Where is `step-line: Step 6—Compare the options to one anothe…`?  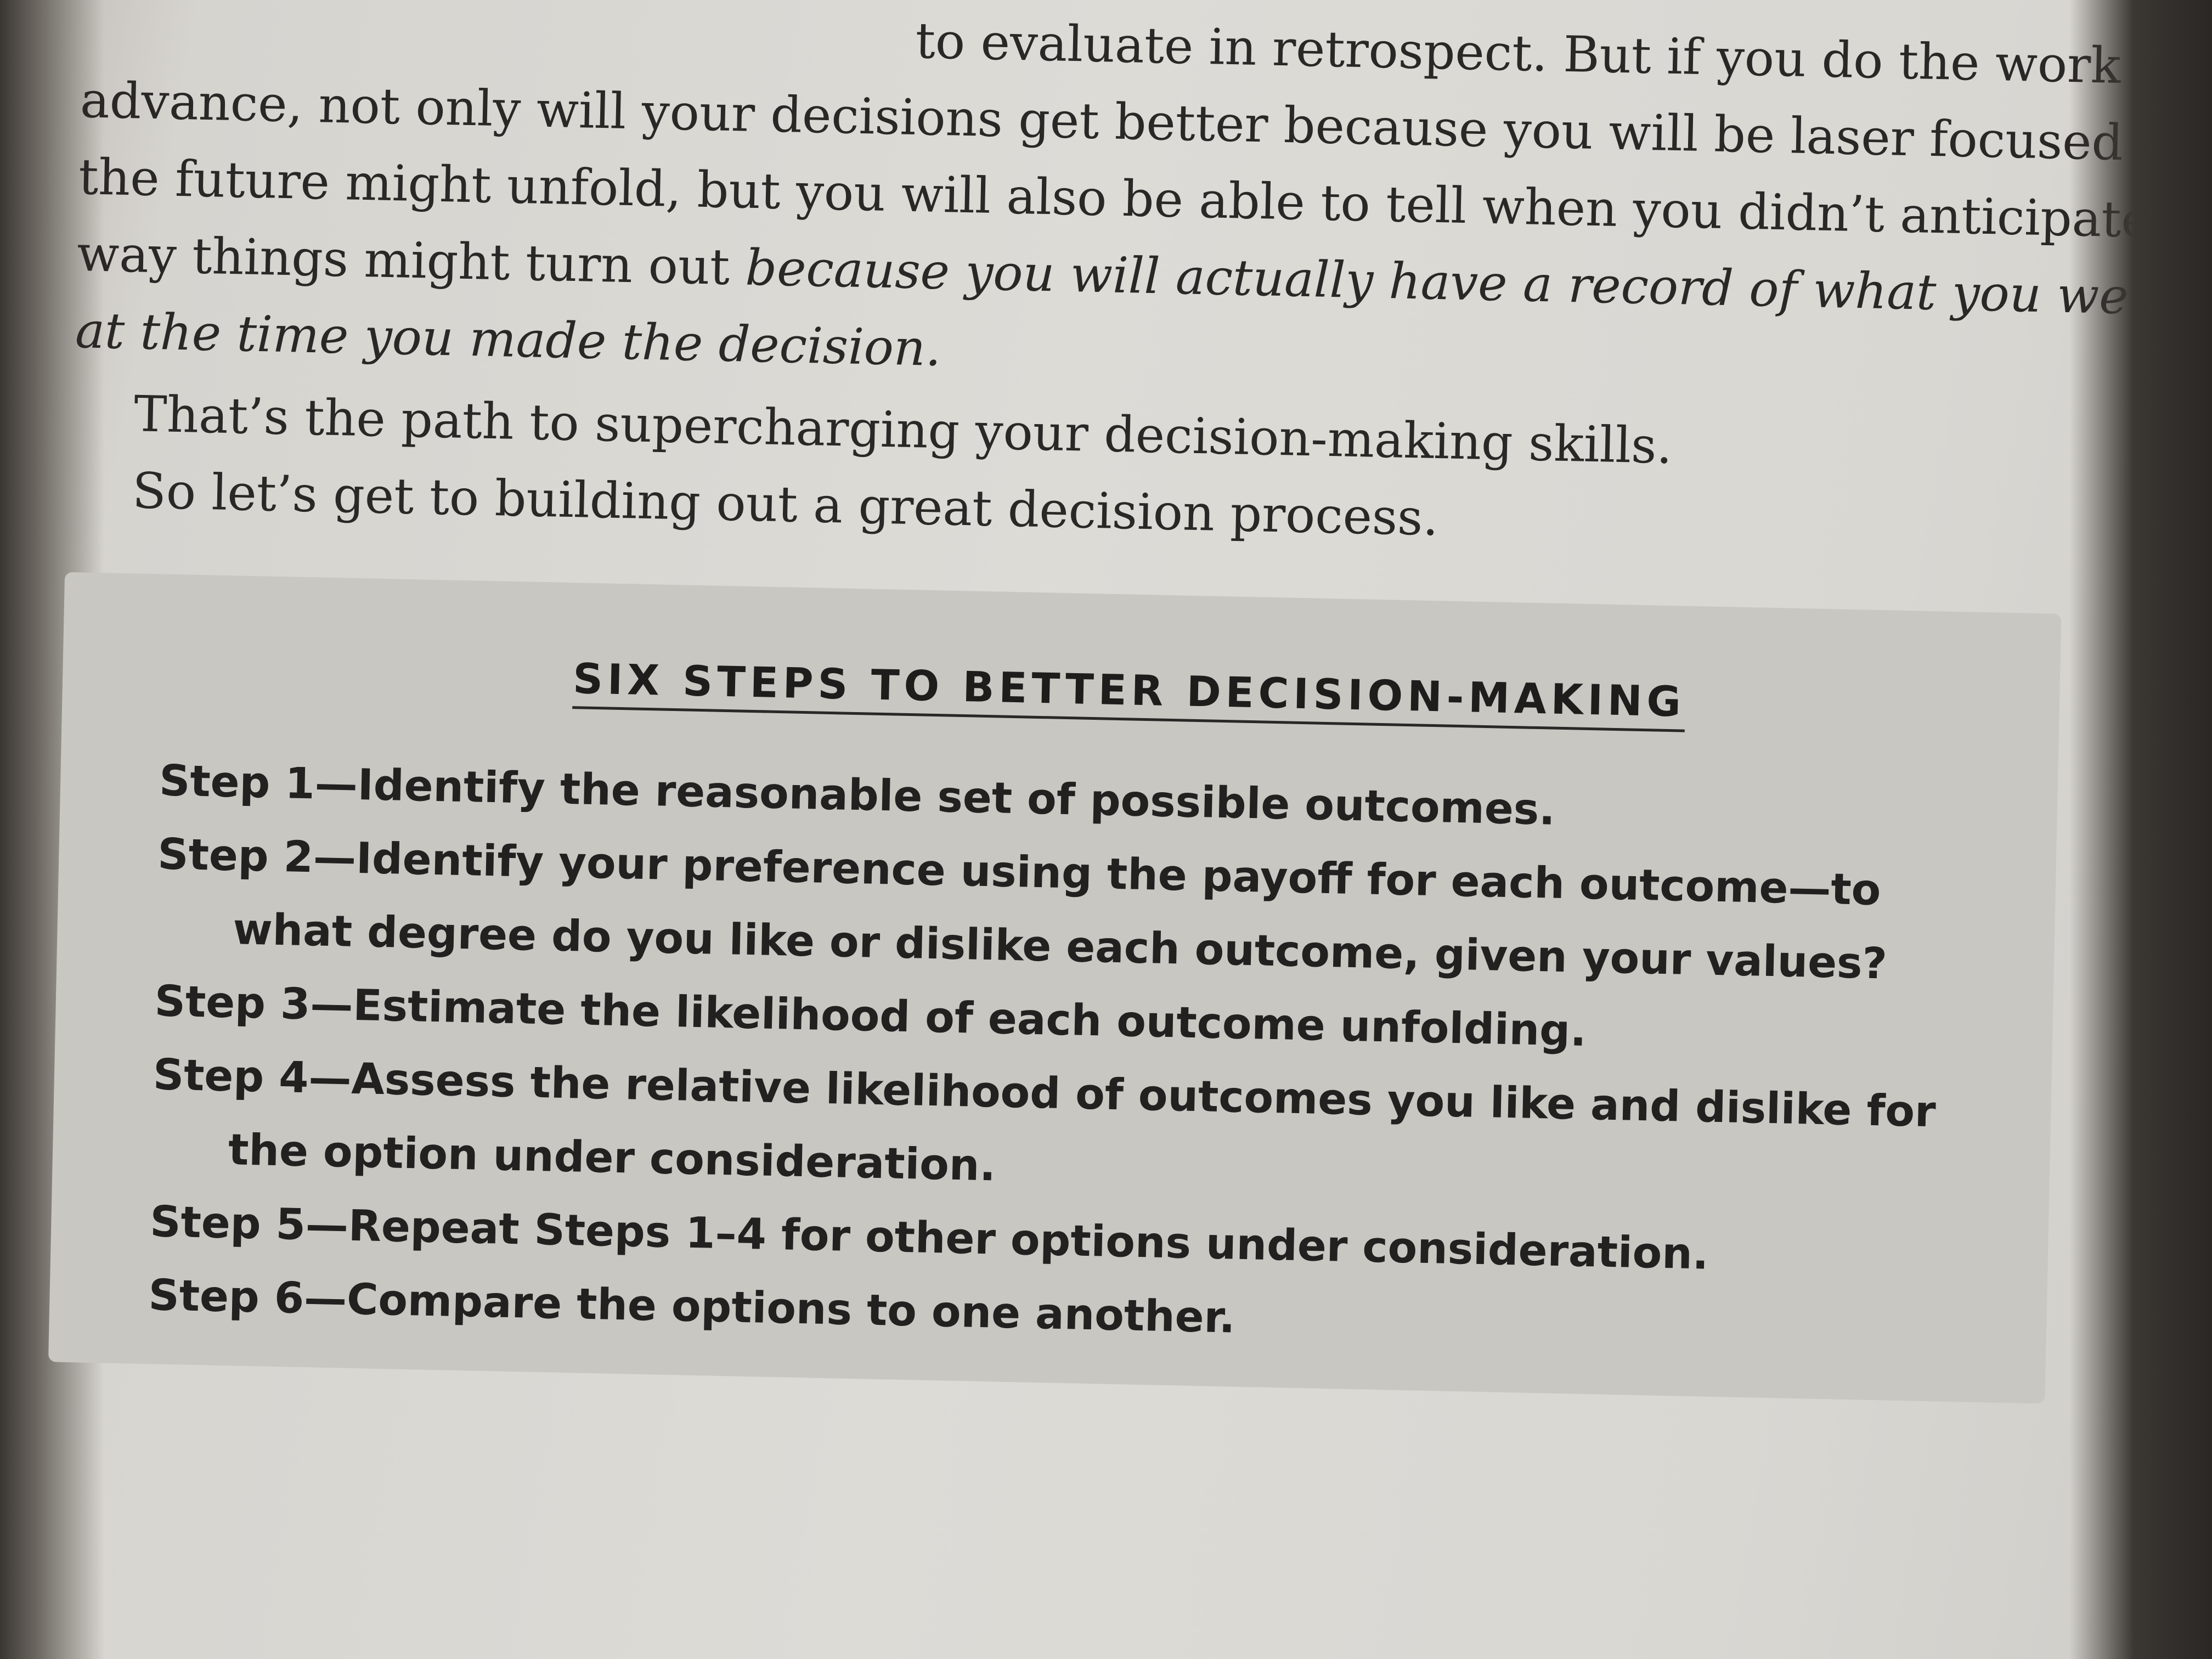 step-line: Step 6—Compare the options to one anothe… is located at coordinates (692, 1307).